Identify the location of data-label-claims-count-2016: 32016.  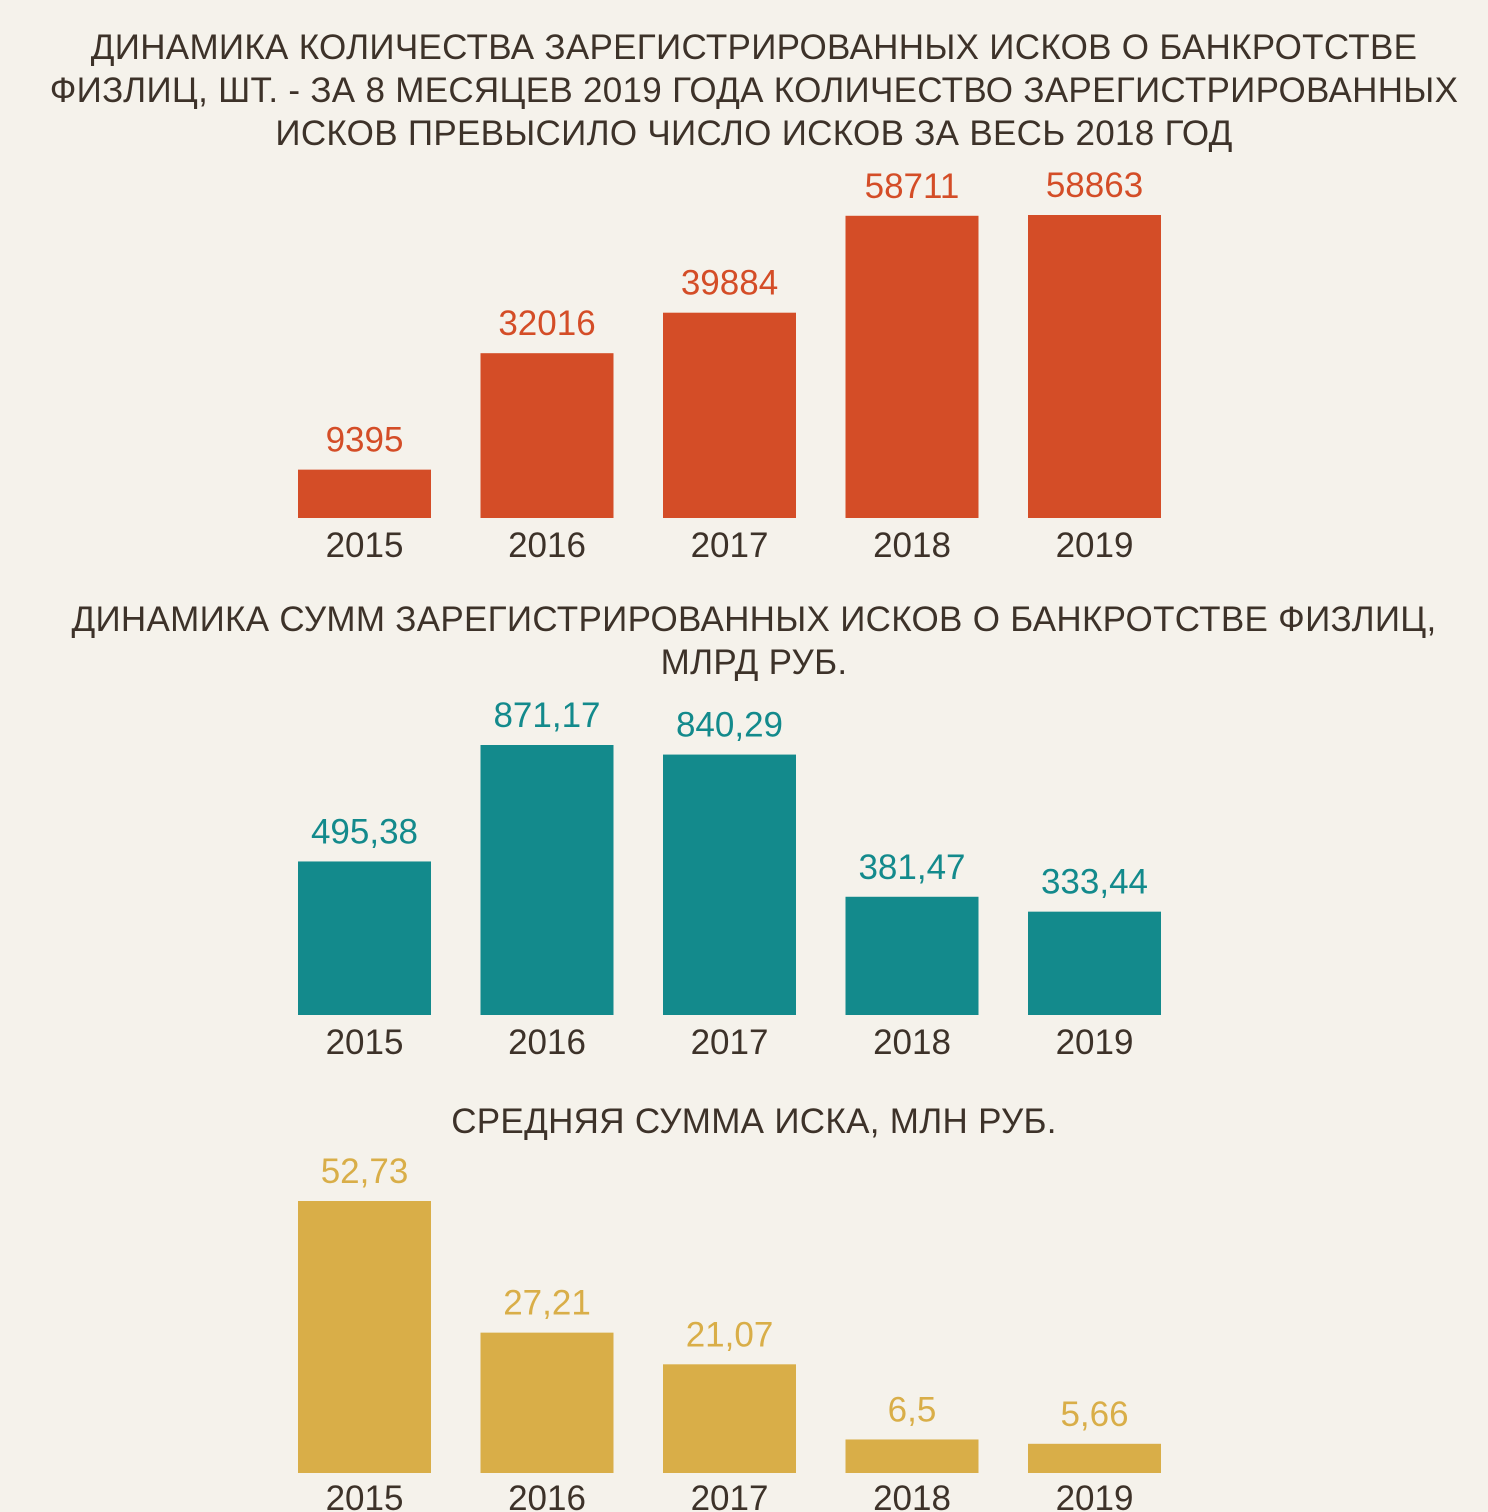
(546, 323).